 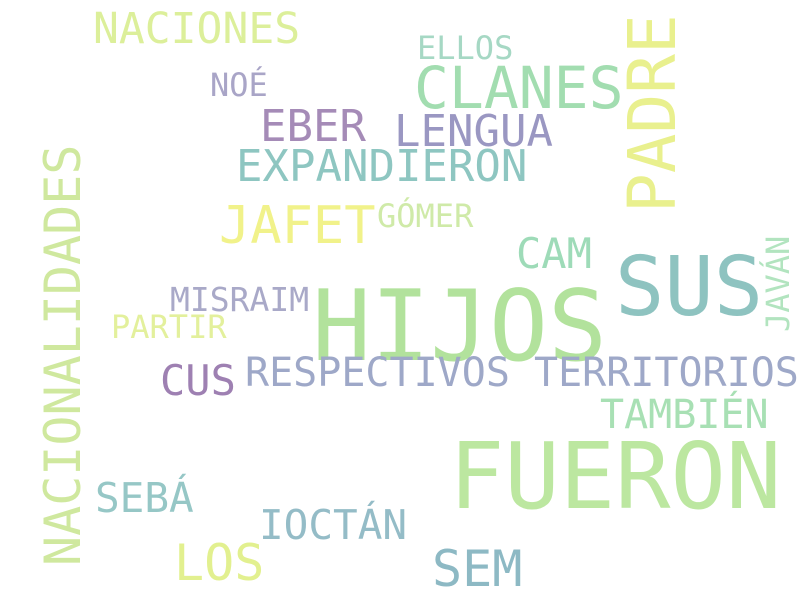 I want to click on word-expandieron: EXPANDIERON, so click(x=382, y=166).